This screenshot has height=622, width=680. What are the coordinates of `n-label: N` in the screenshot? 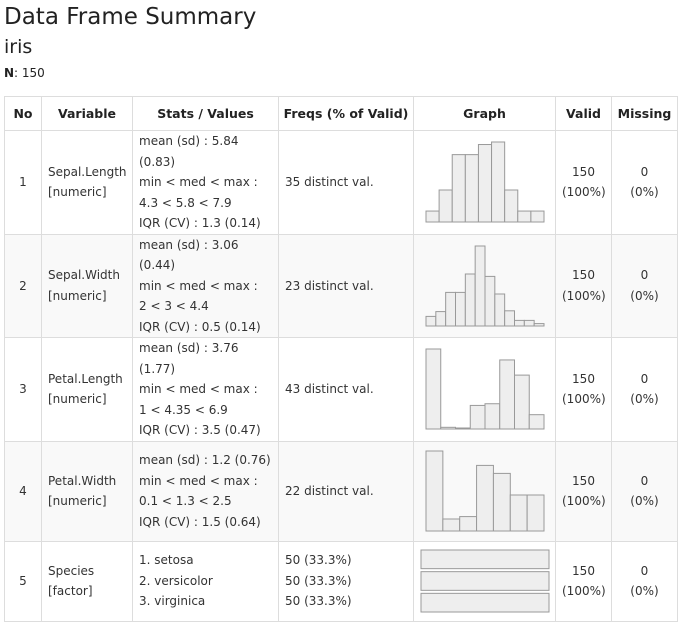 It's located at (9, 73).